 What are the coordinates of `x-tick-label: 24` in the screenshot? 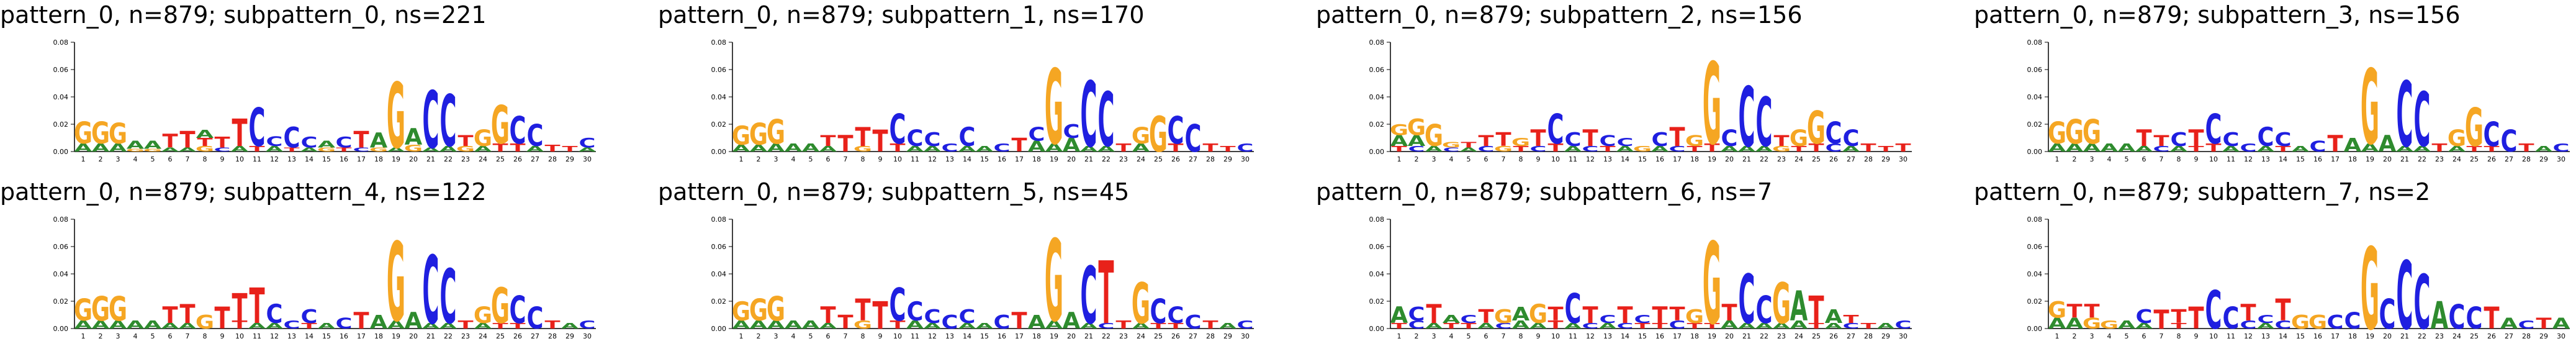 It's located at (1141, 159).